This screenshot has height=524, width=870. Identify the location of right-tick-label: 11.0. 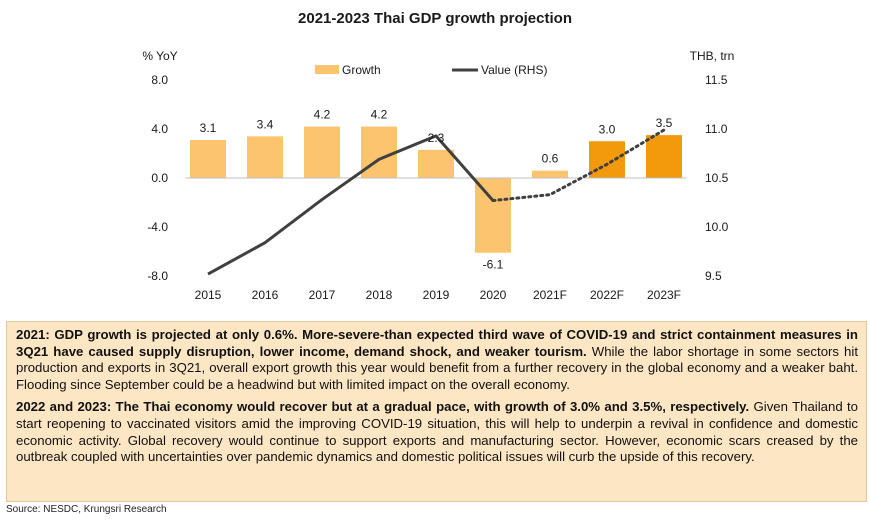
(716, 129).